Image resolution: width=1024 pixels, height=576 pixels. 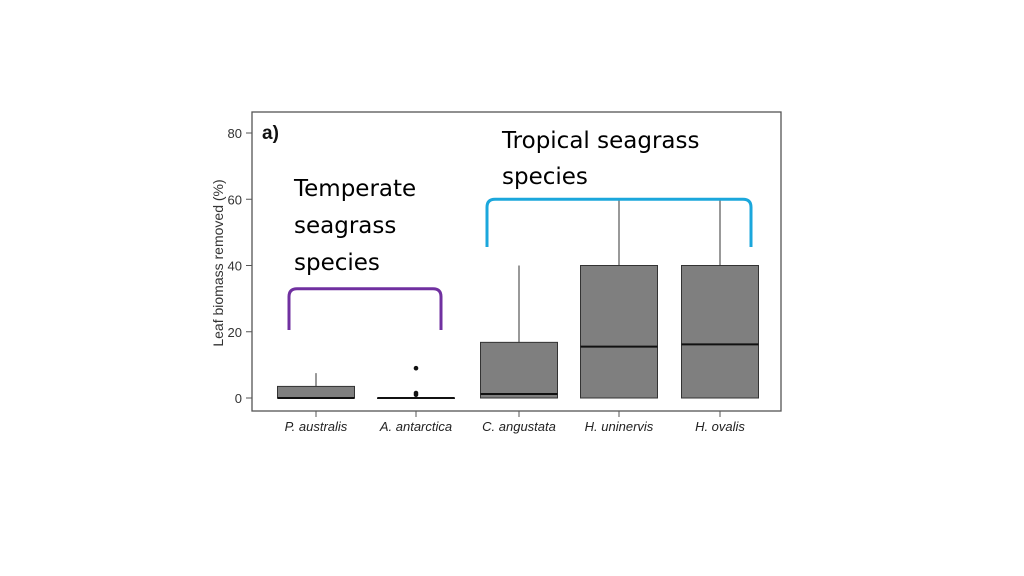 I want to click on group-annotation-label: seagrass, so click(x=345, y=226).